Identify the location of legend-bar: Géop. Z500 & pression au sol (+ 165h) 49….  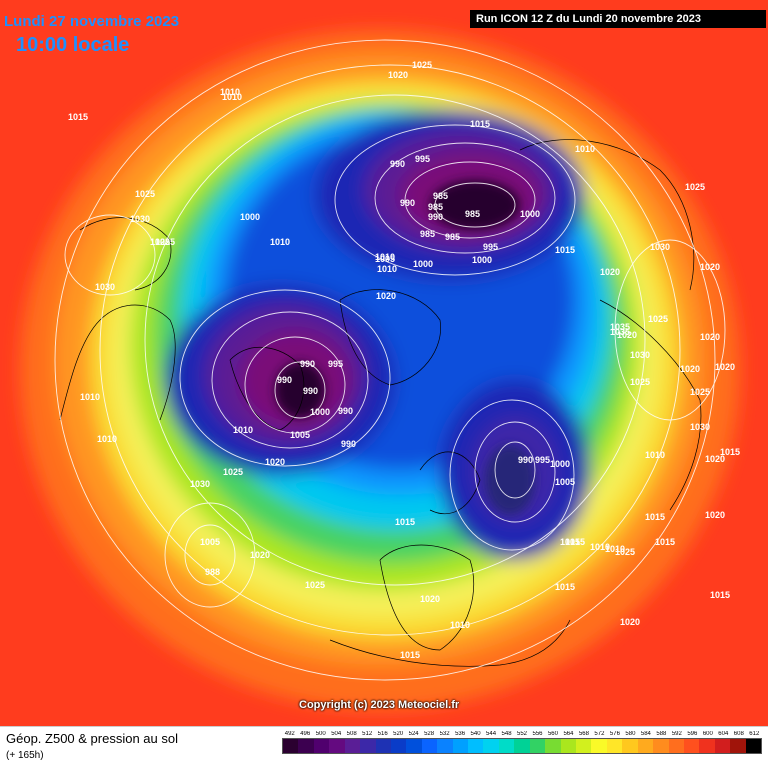
(384, 747).